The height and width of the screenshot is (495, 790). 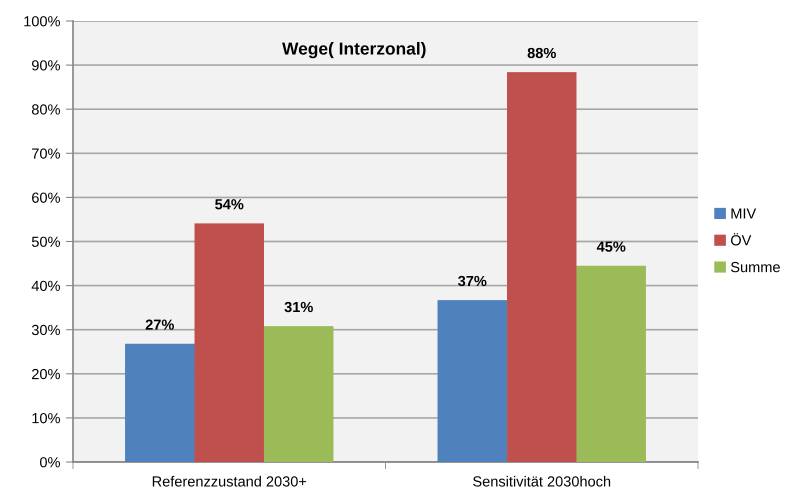 What do you see at coordinates (46, 330) in the screenshot?
I see `y-tick-label: 30%` at bounding box center [46, 330].